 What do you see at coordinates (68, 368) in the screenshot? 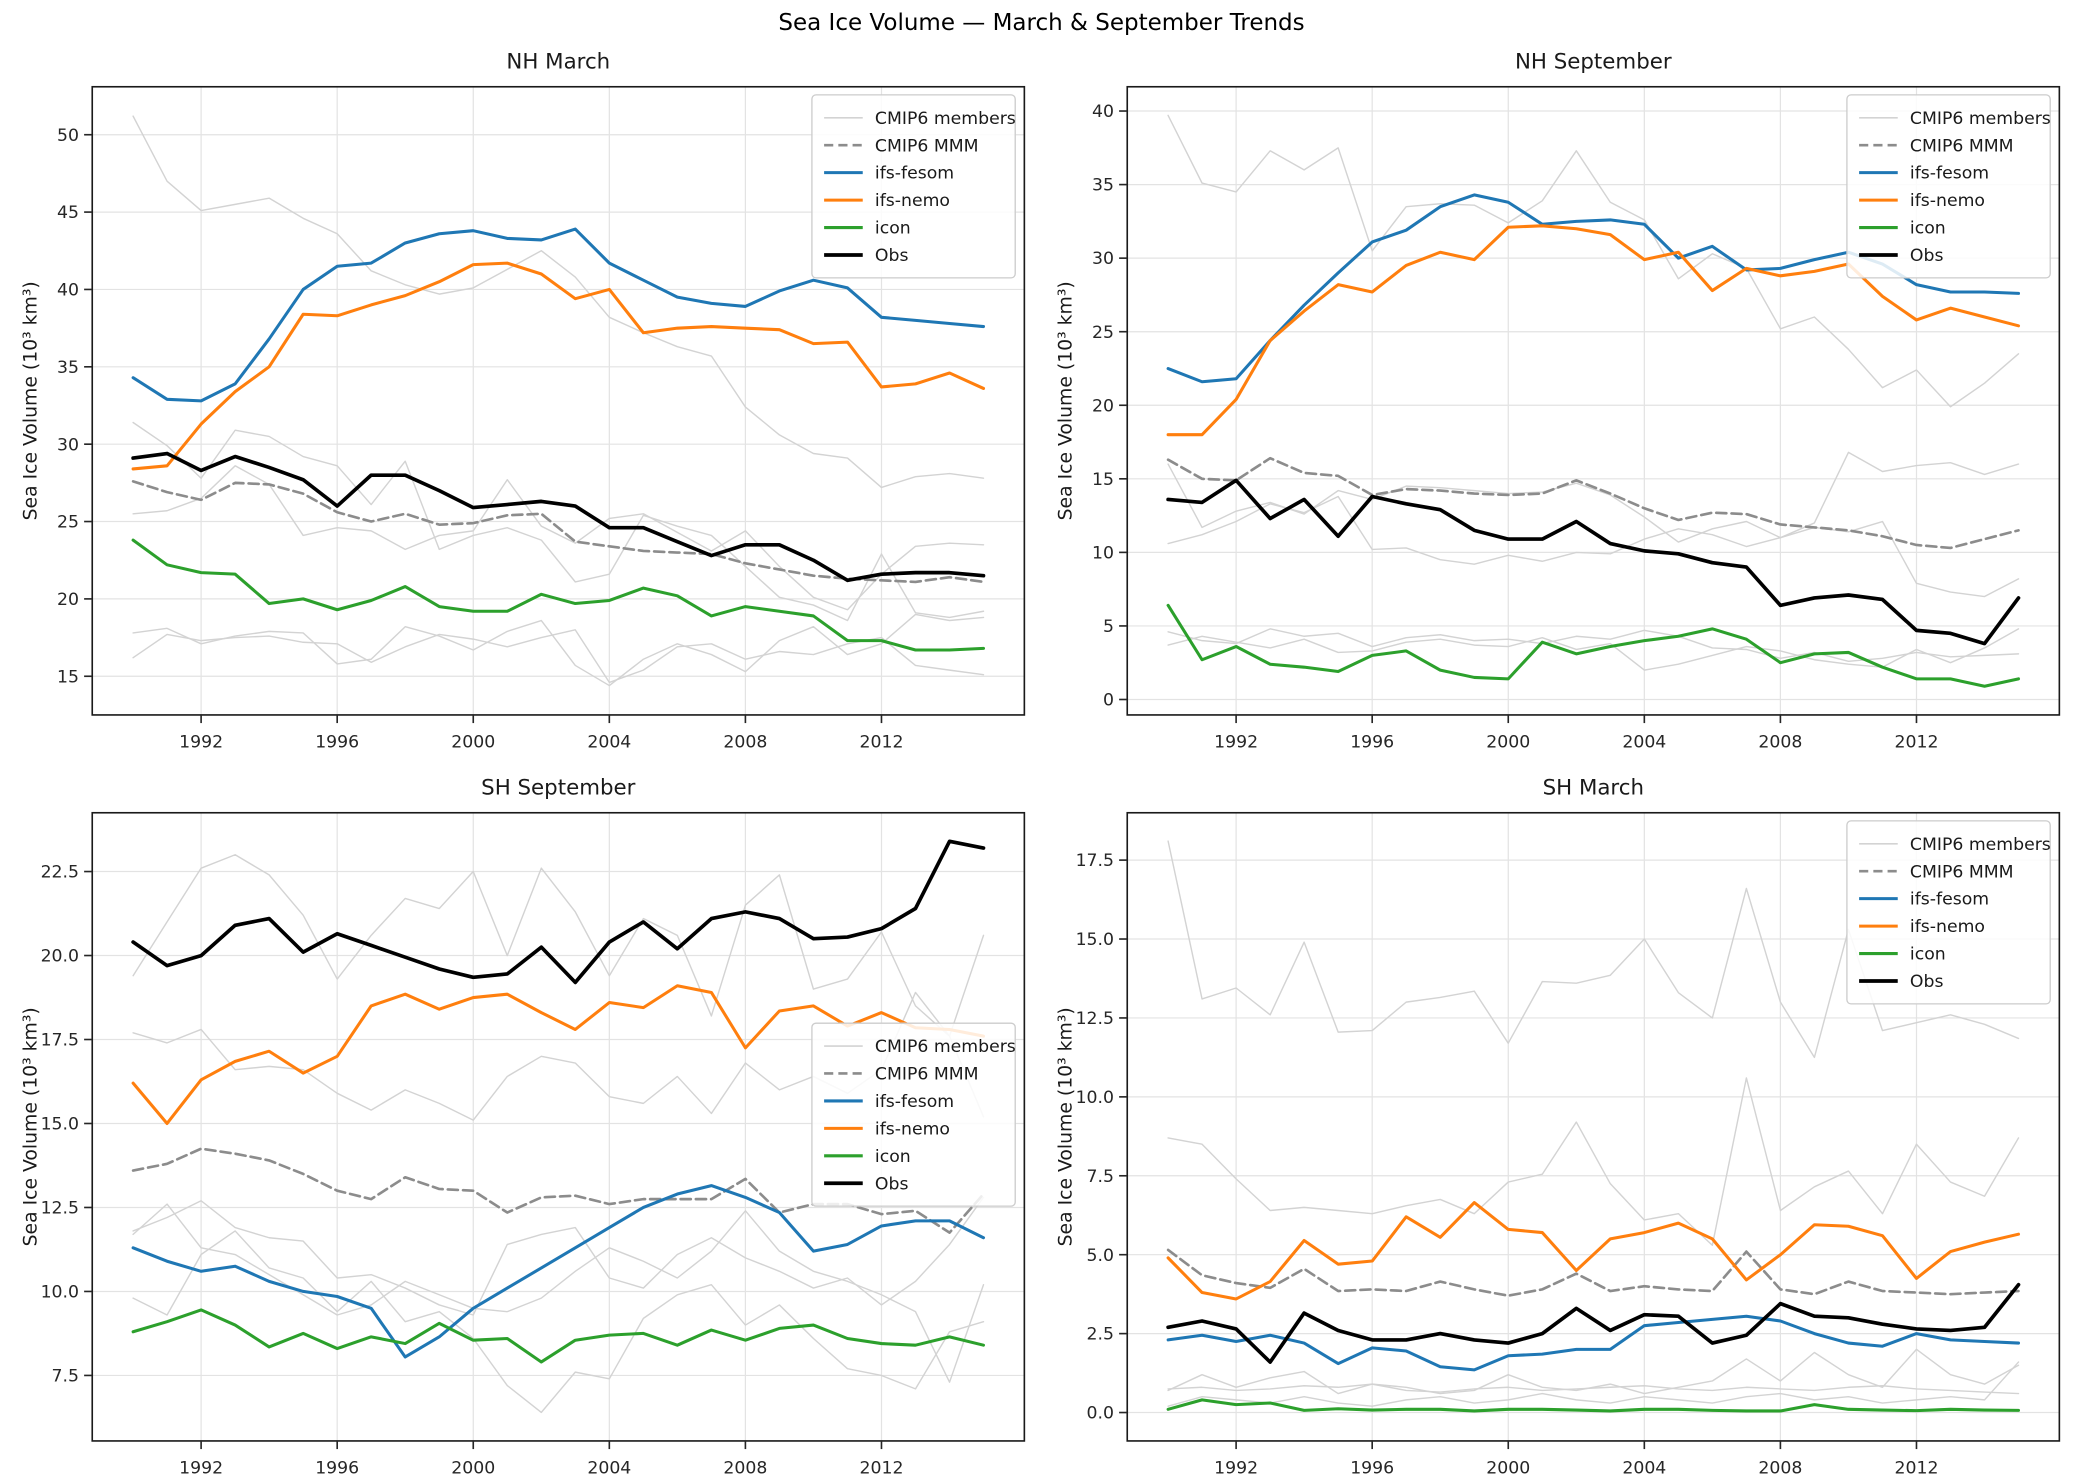
I see `y-tick-label: 35` at bounding box center [68, 368].